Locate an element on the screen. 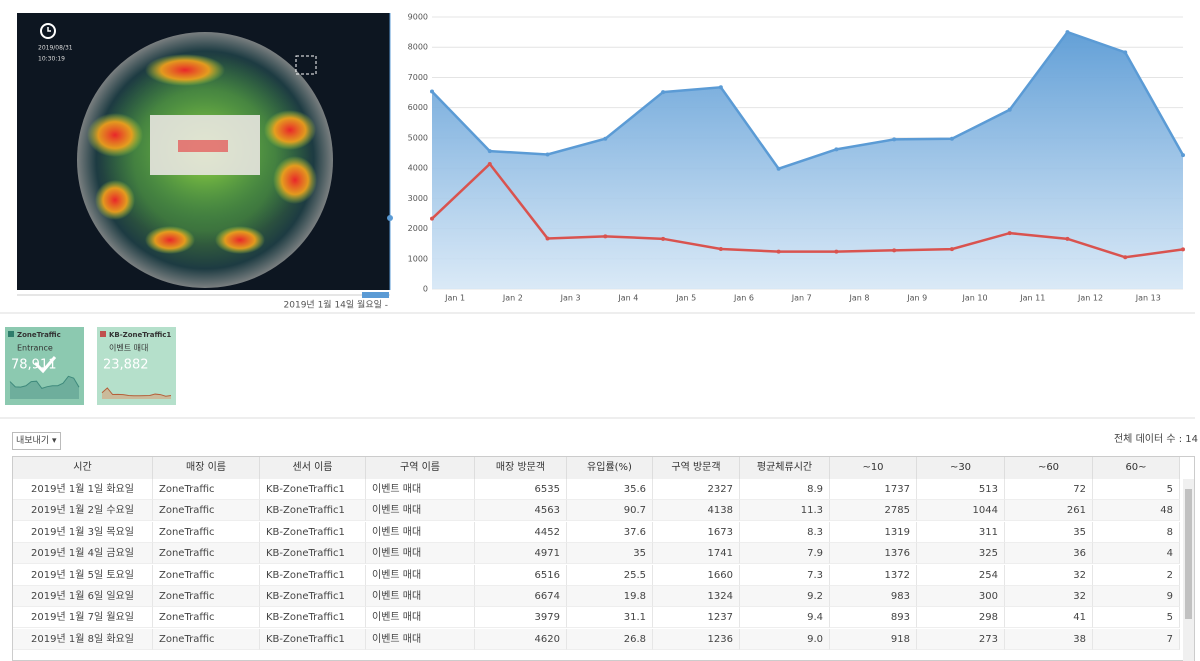 This screenshot has width=1200, height=661. table-cell: 4452 is located at coordinates (521, 532).